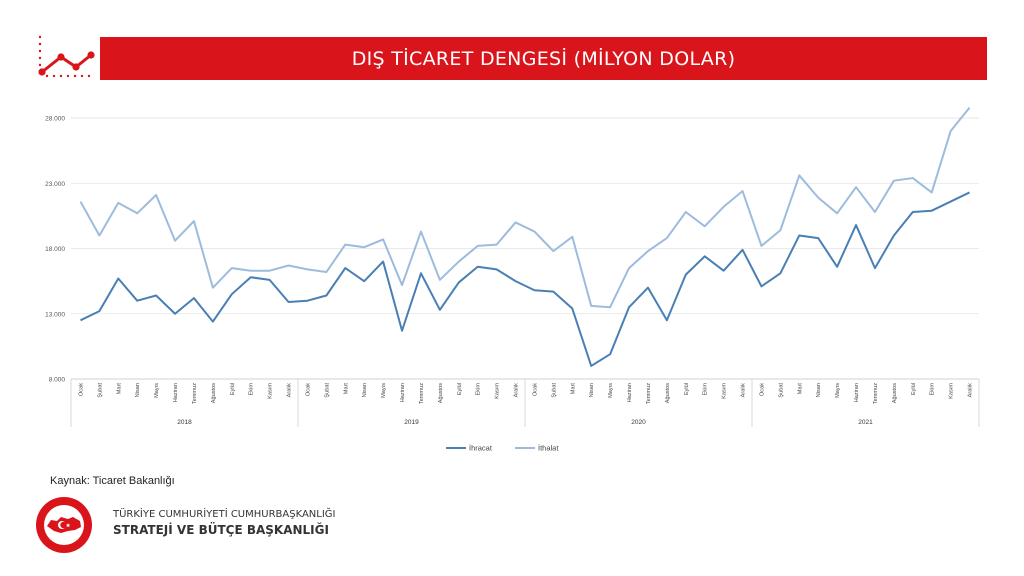  What do you see at coordinates (55, 249) in the screenshot?
I see `y-tick-label: 18.000` at bounding box center [55, 249].